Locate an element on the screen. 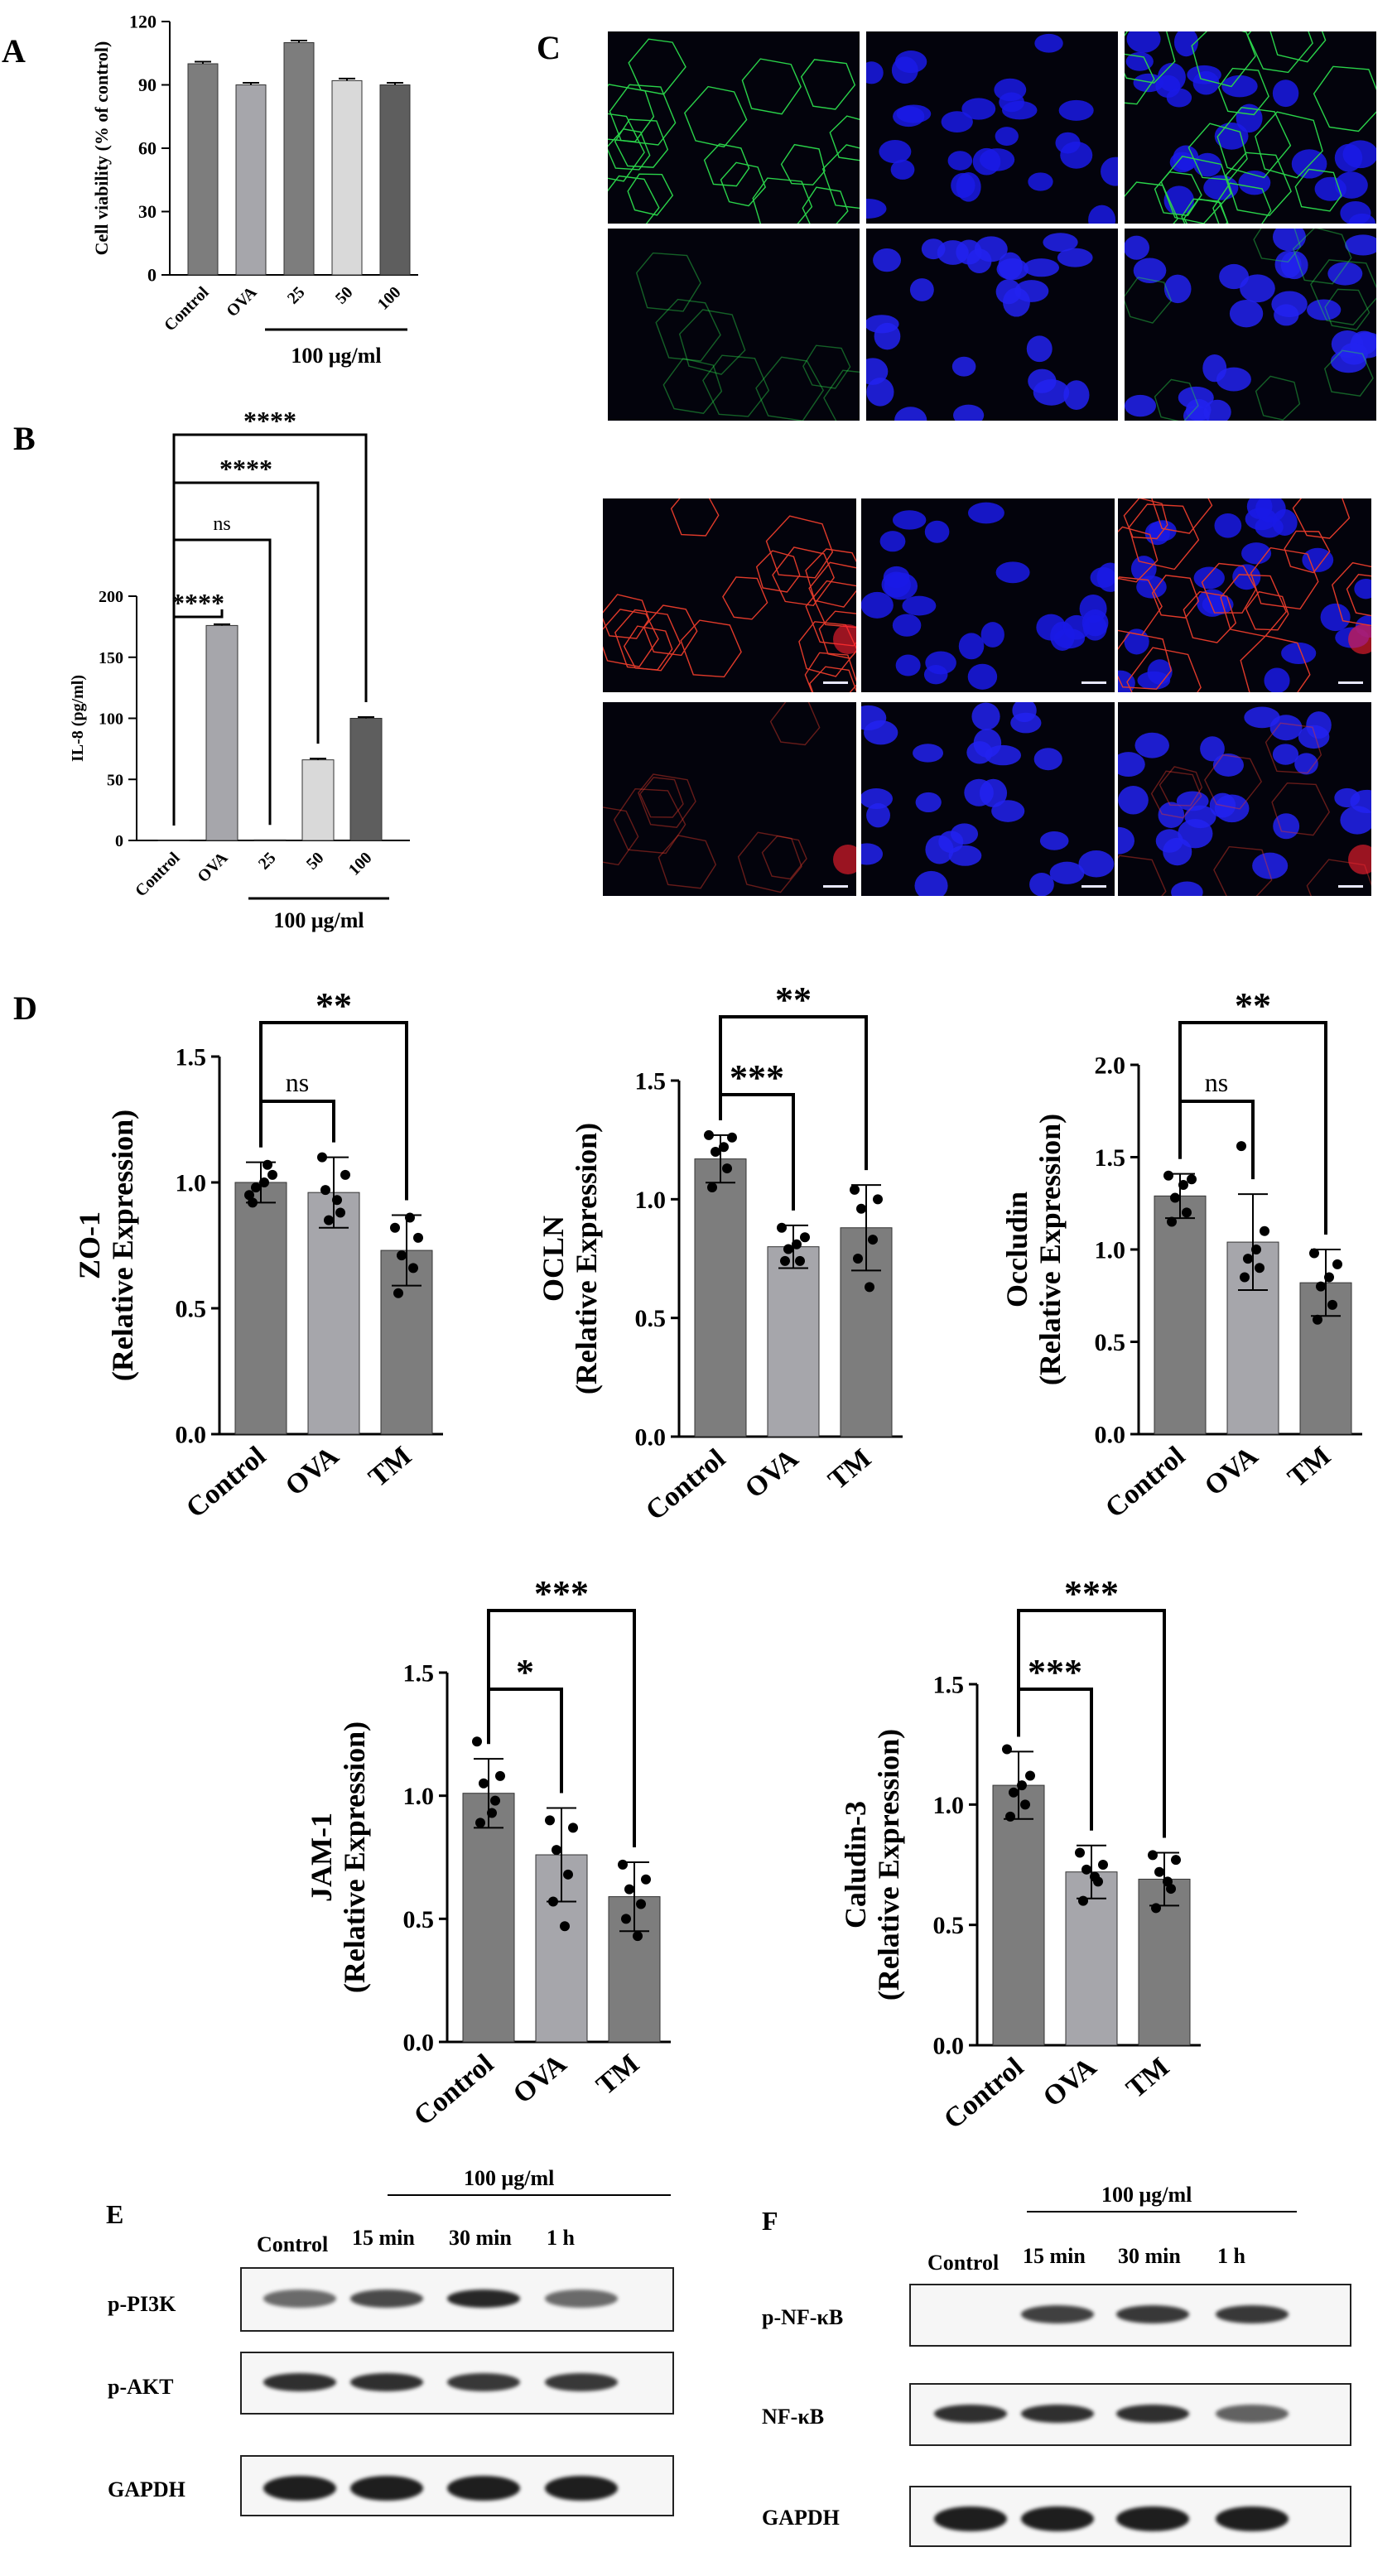  y-axis-label: OCLN is located at coordinates (553, 1259).